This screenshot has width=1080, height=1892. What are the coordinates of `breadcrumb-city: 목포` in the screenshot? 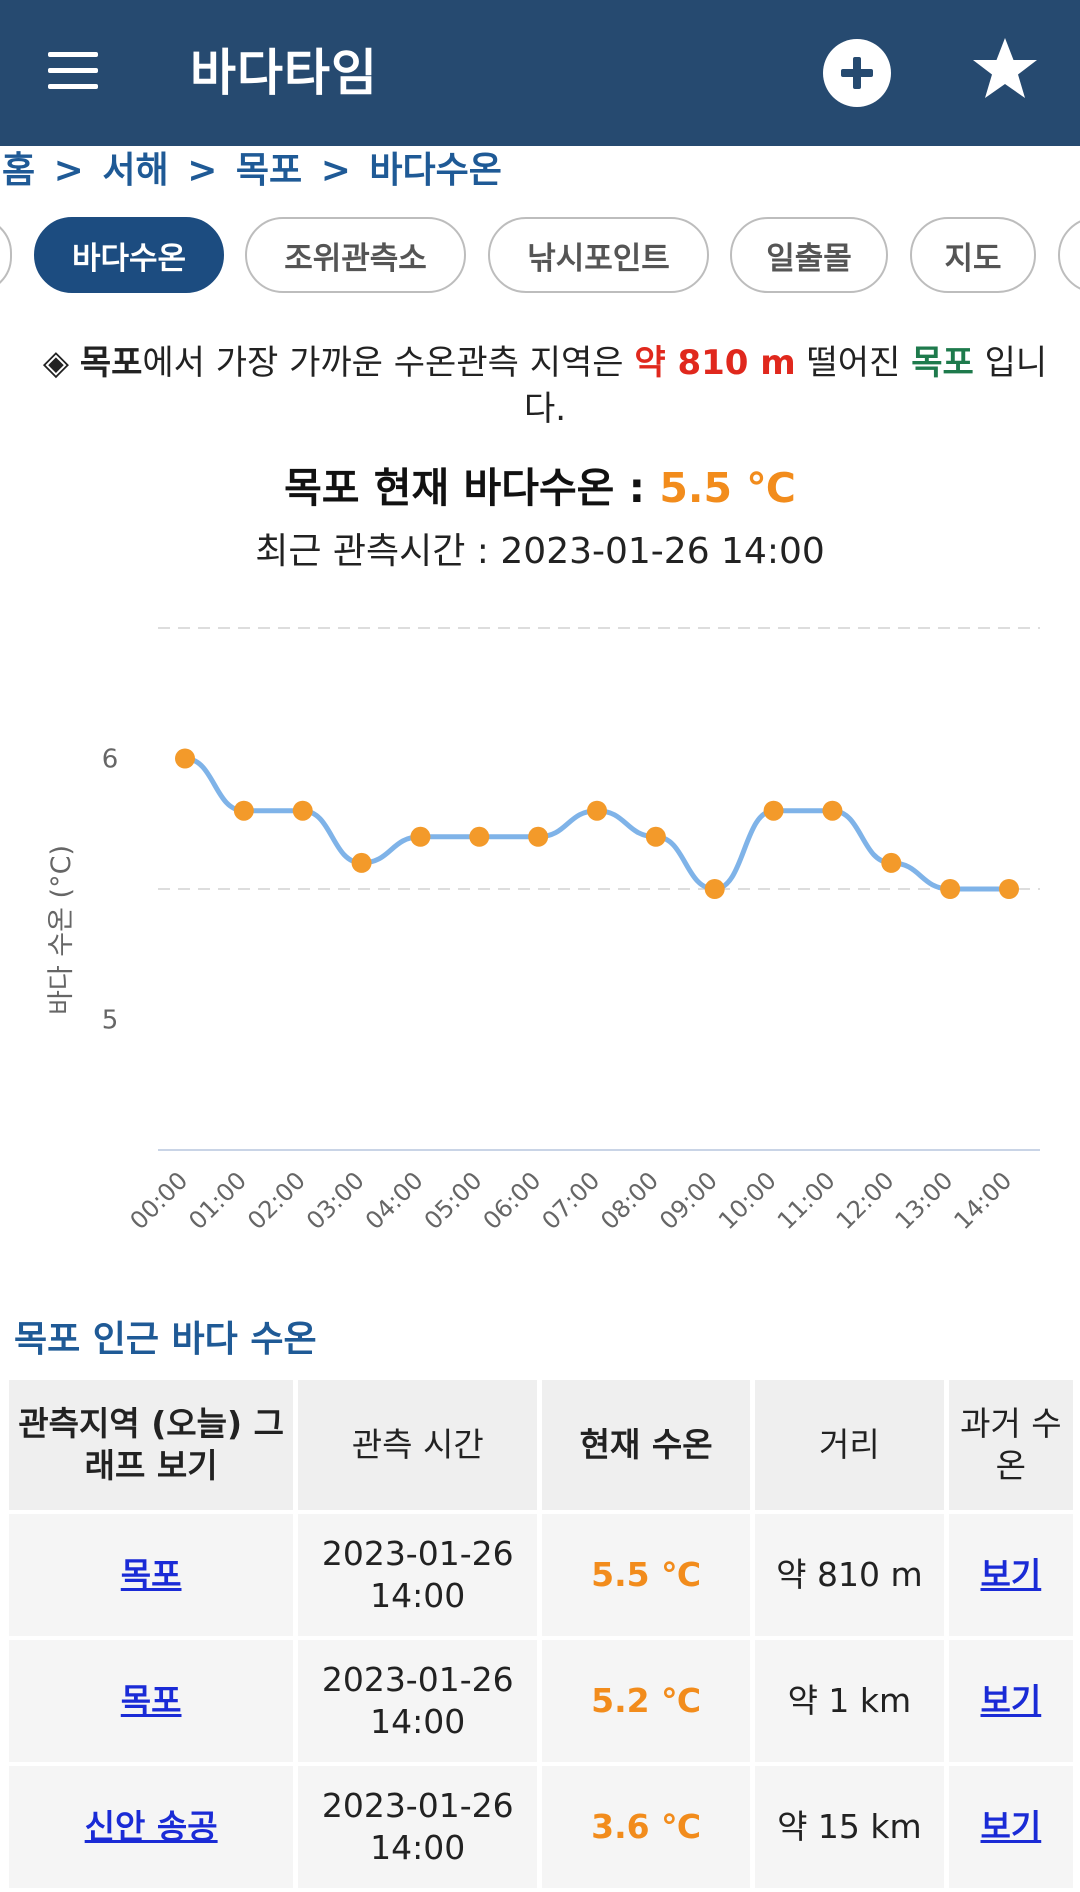 It's located at (269, 170).